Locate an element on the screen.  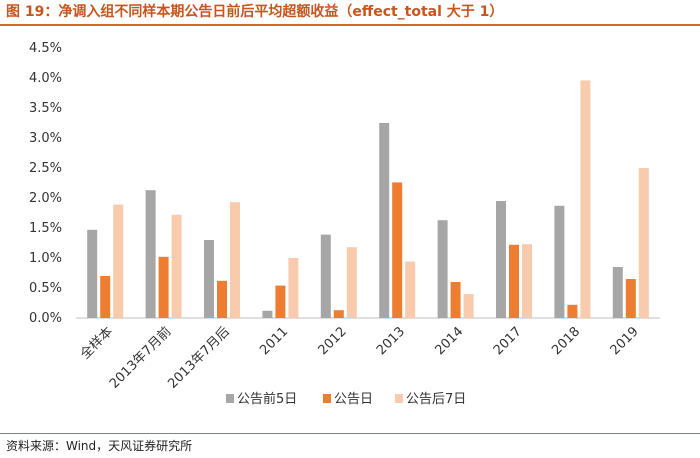
legend-label: 公告后7日 is located at coordinates (436, 399).